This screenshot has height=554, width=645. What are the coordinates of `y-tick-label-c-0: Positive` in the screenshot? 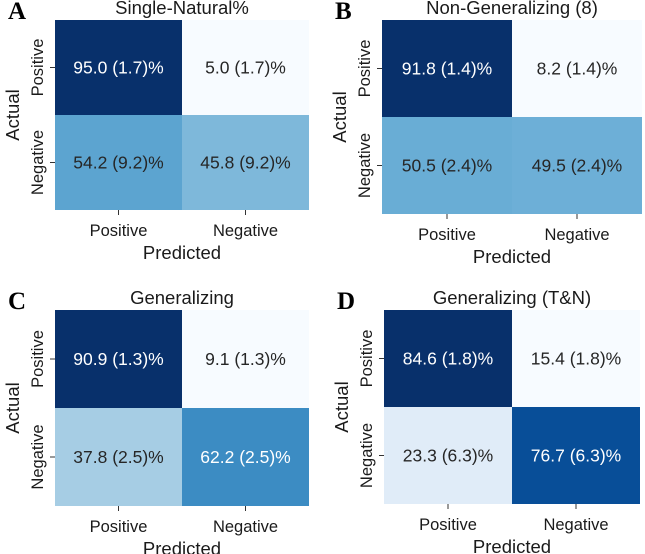 It's located at (38, 359).